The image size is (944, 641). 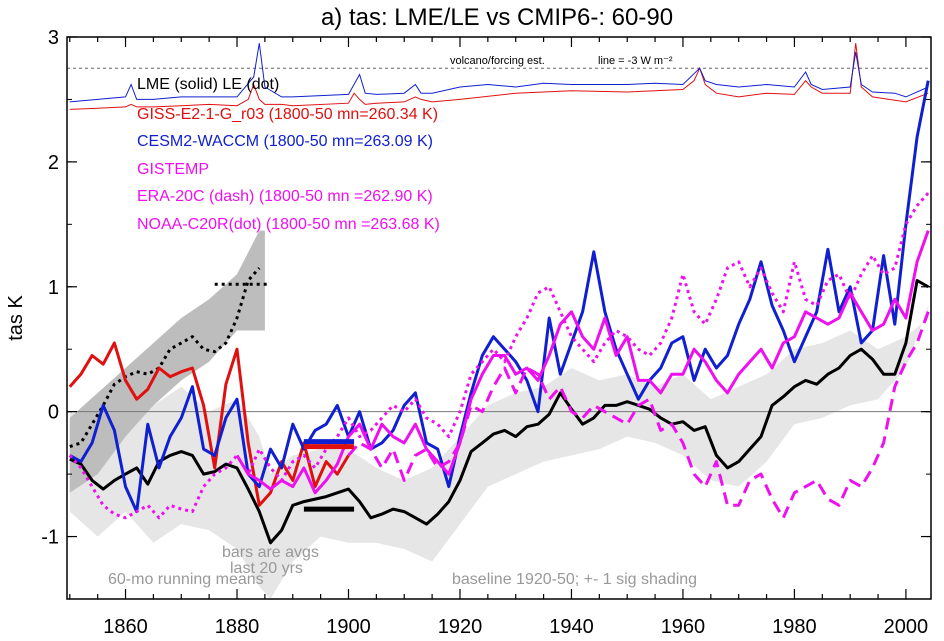 I want to click on shading-le_band, so click(x=167, y=361).